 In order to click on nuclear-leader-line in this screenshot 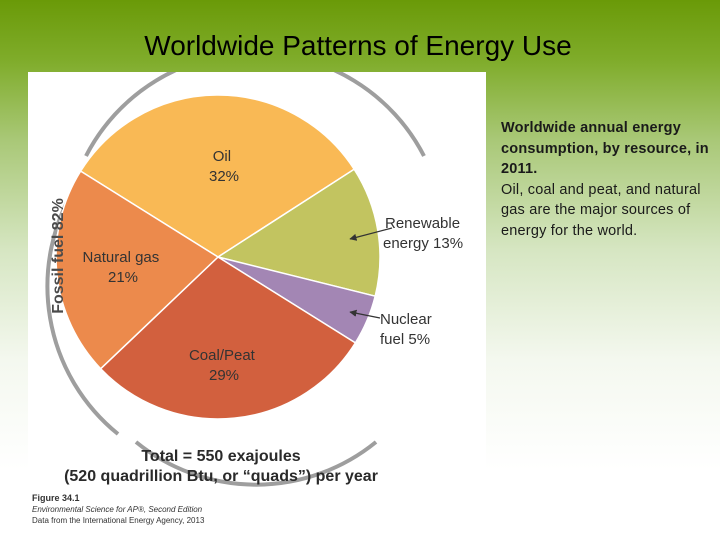, I will do `click(365, 314)`.